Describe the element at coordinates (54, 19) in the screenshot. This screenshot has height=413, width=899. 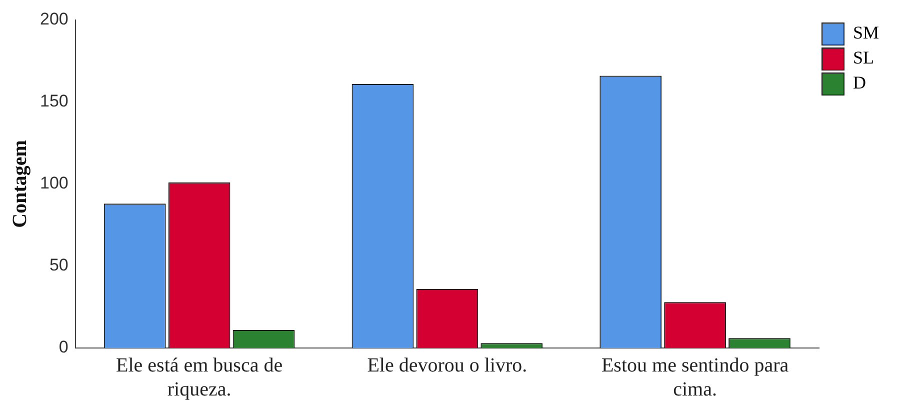
I see `y-tick-label: 200` at that location.